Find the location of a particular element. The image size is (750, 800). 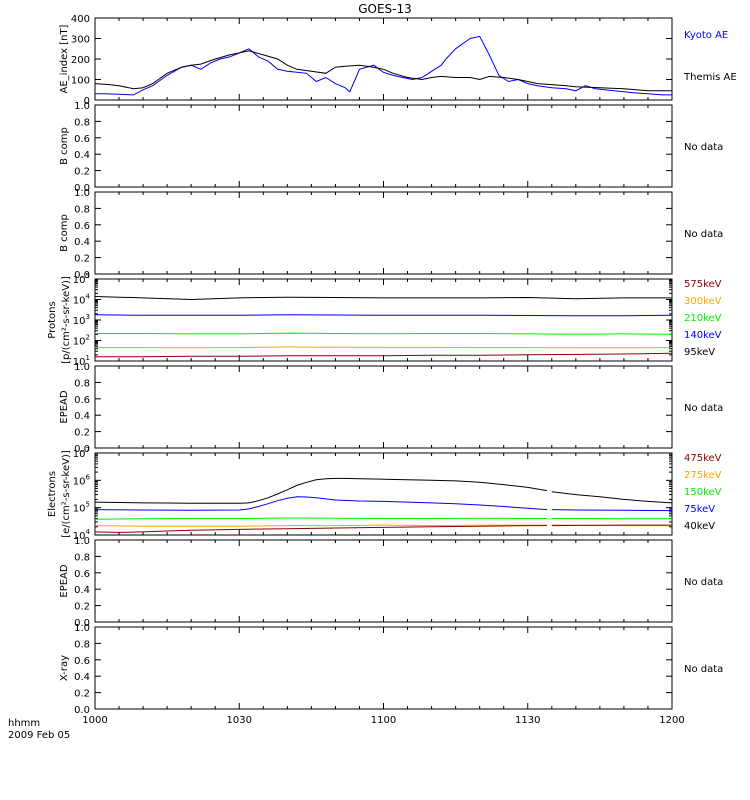

y-tick-label: 10² is located at coordinates (81, 341).